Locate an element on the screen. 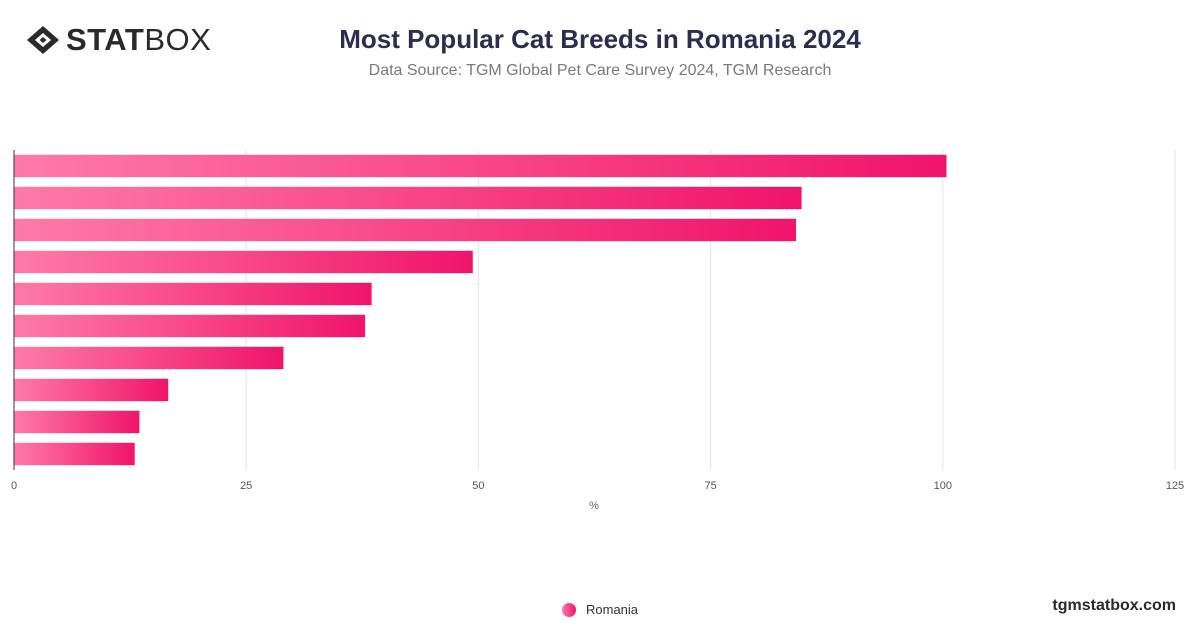 This screenshot has height=628, width=1200. x-axis-ticks: 0 25 50 75 100 125 is located at coordinates (597, 486).